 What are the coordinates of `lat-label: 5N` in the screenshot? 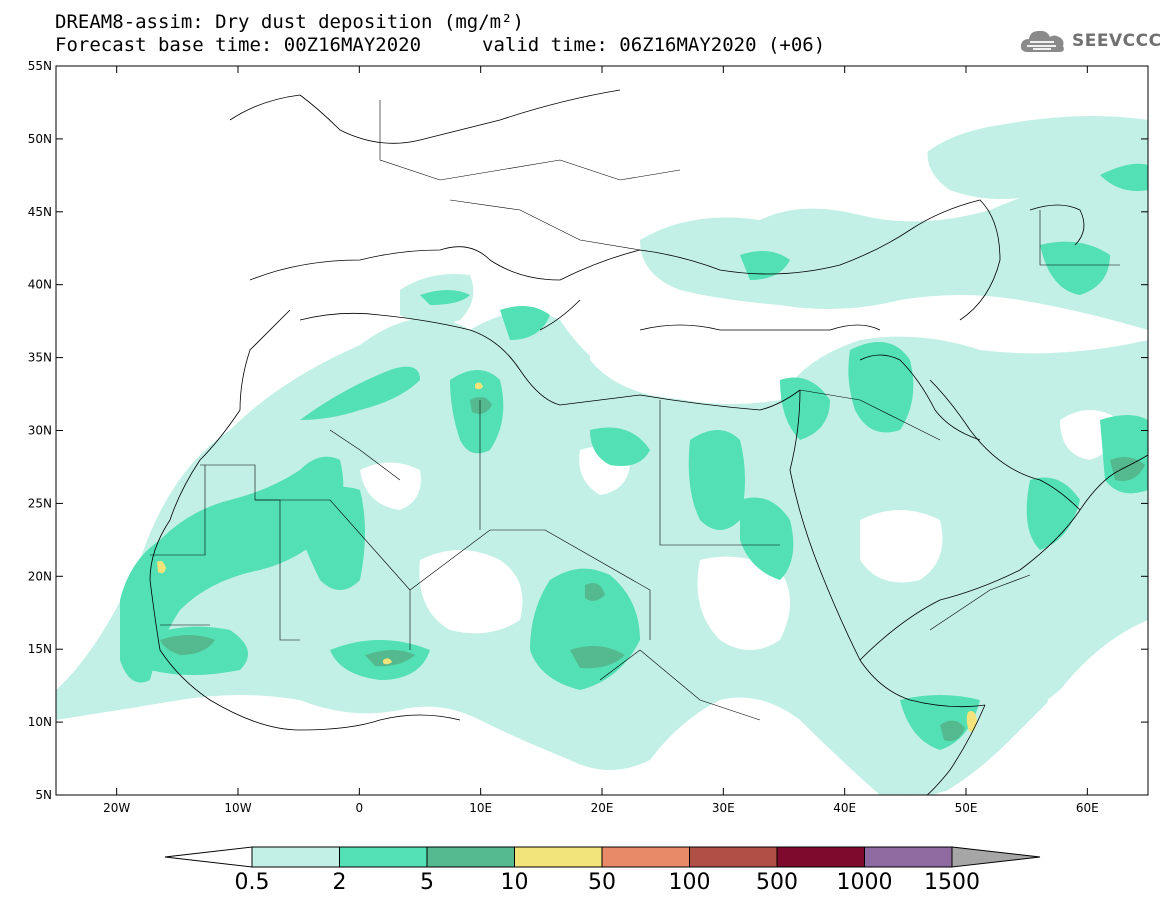 It's located at (43, 795).